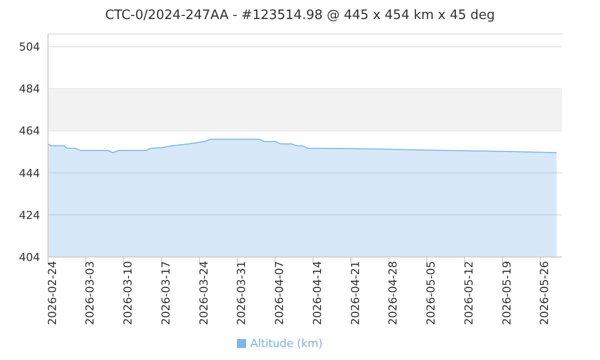 This screenshot has height=360, width=600. What do you see at coordinates (545, 293) in the screenshot?
I see `x-tick-label: 2026-05-26` at bounding box center [545, 293].